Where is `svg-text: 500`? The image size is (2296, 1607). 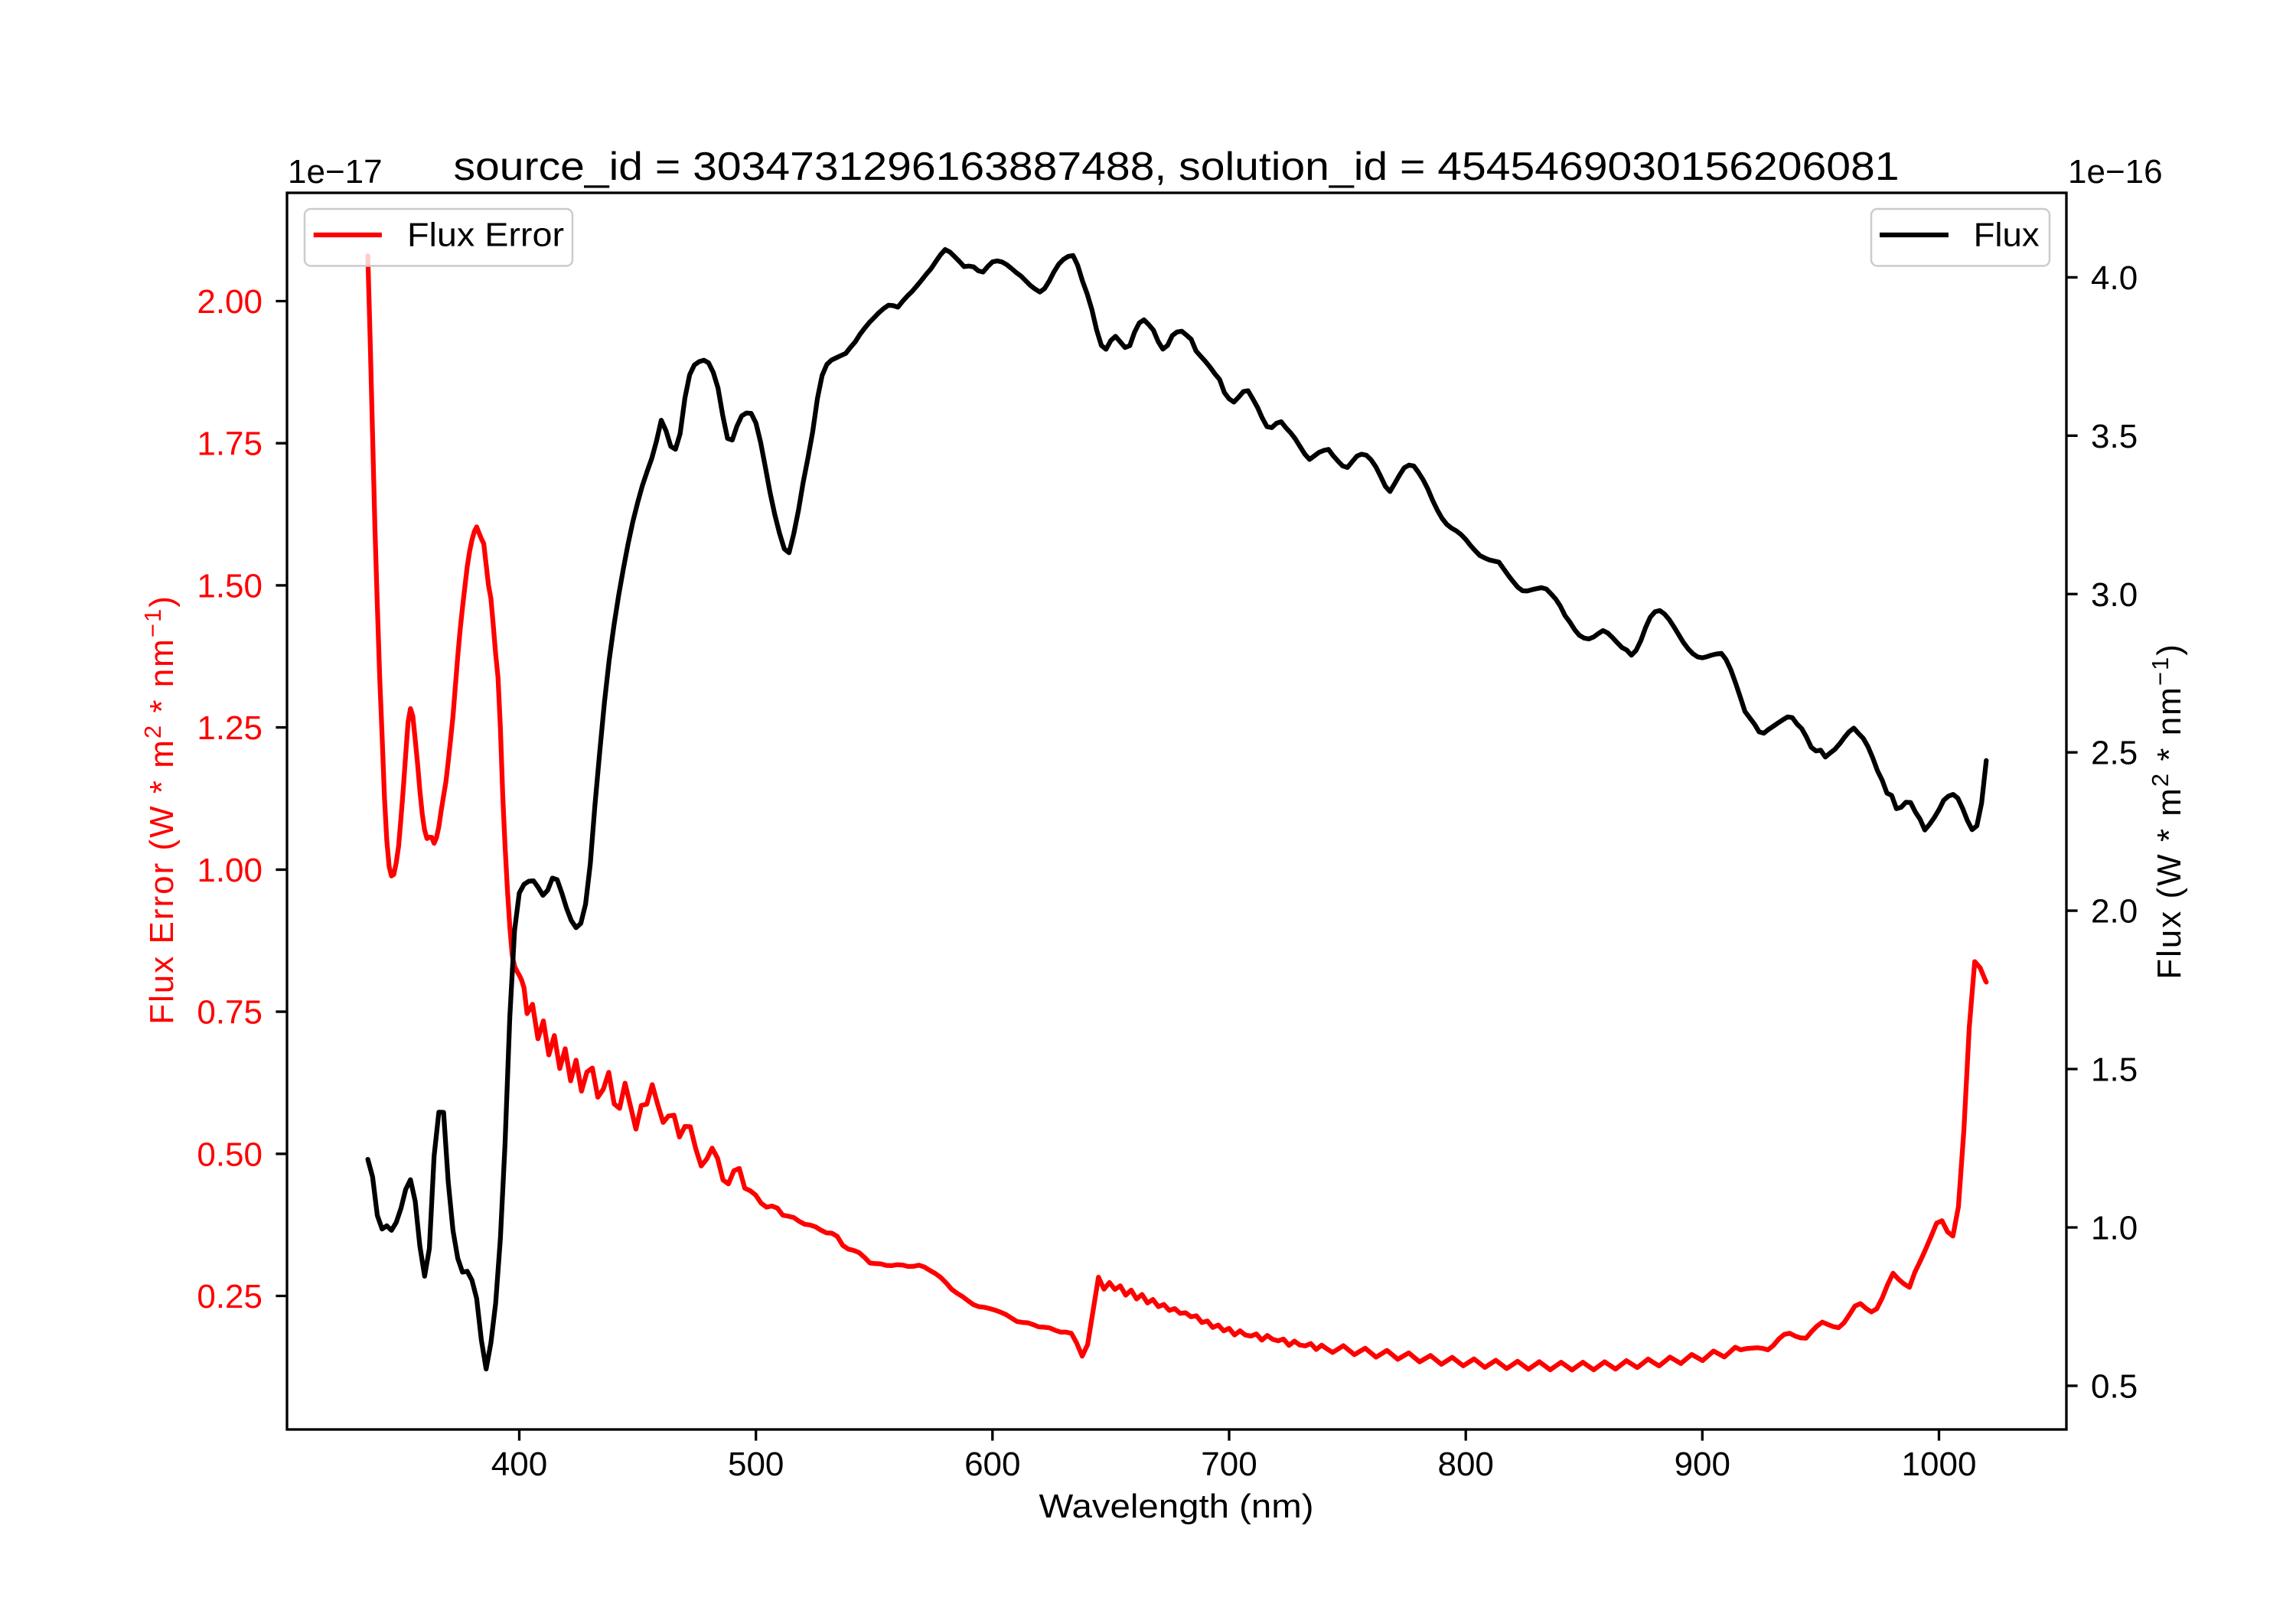 svg-text: 500 is located at coordinates (756, 1464).